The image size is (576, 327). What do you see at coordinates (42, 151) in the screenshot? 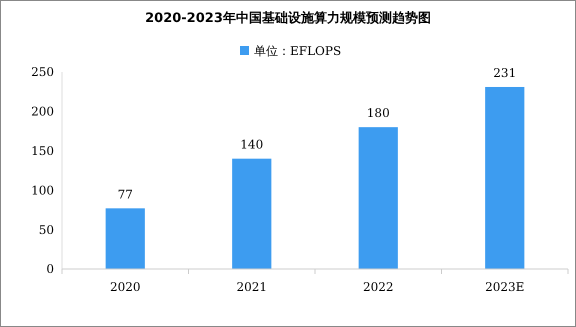
I see `y-tick-label: 150` at bounding box center [42, 151].